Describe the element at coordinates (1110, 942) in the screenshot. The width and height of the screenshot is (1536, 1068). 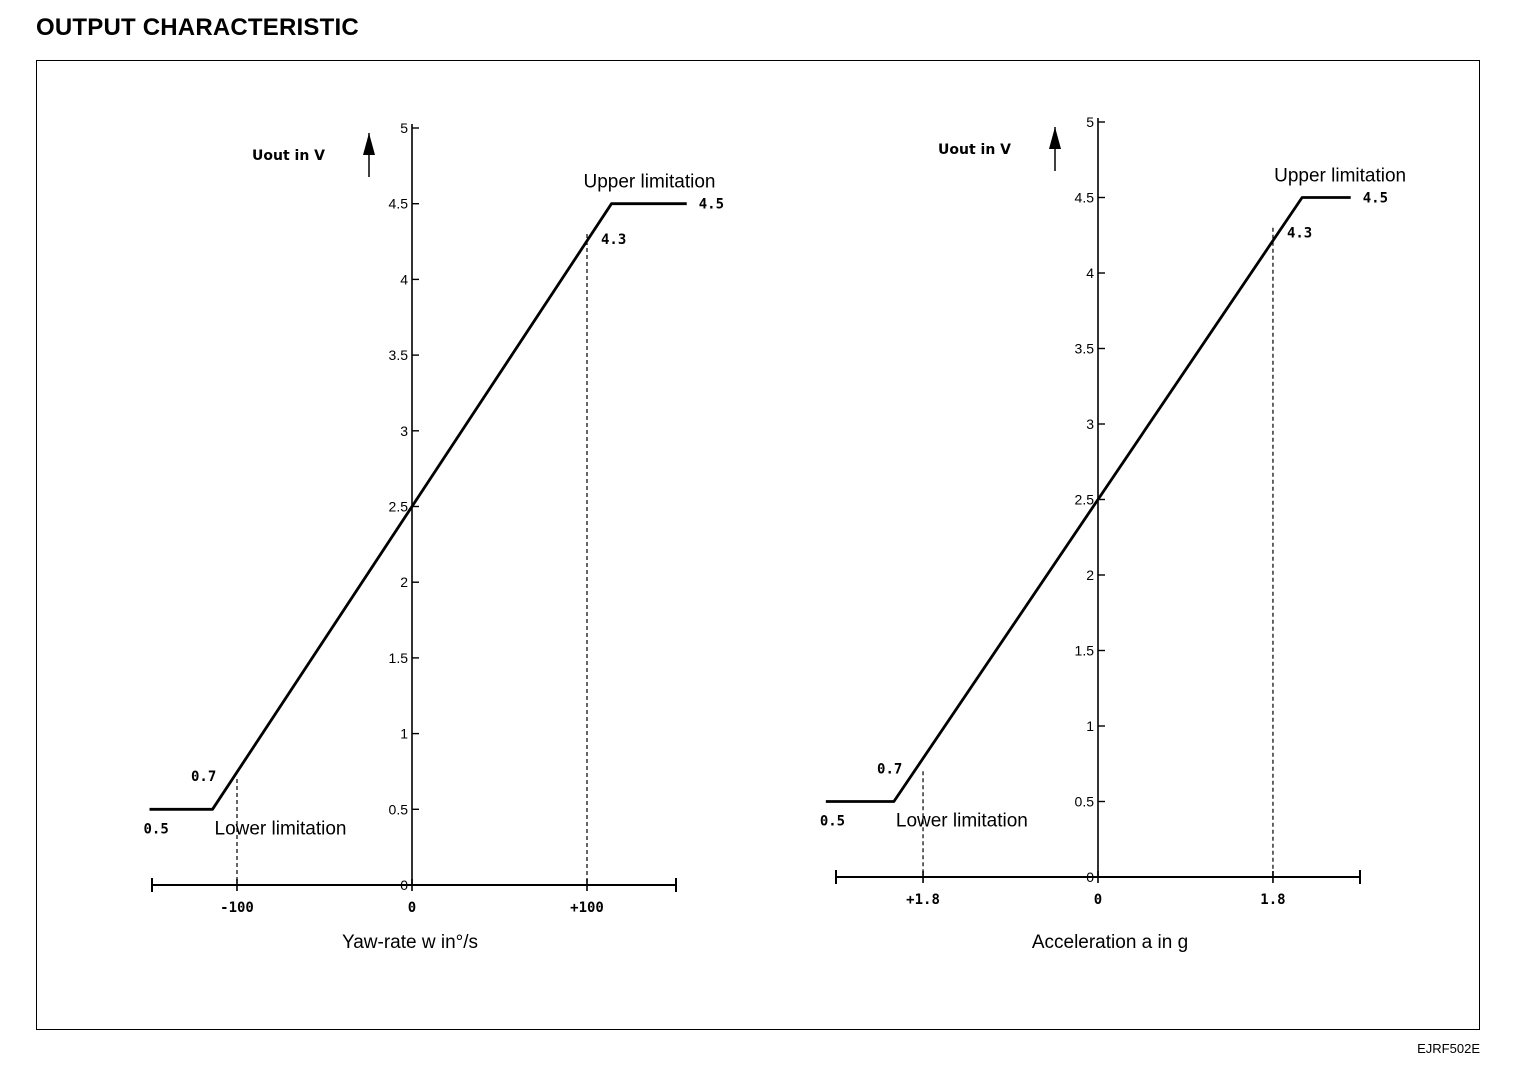
I see `x-axis-title: Acceleration a in g` at that location.